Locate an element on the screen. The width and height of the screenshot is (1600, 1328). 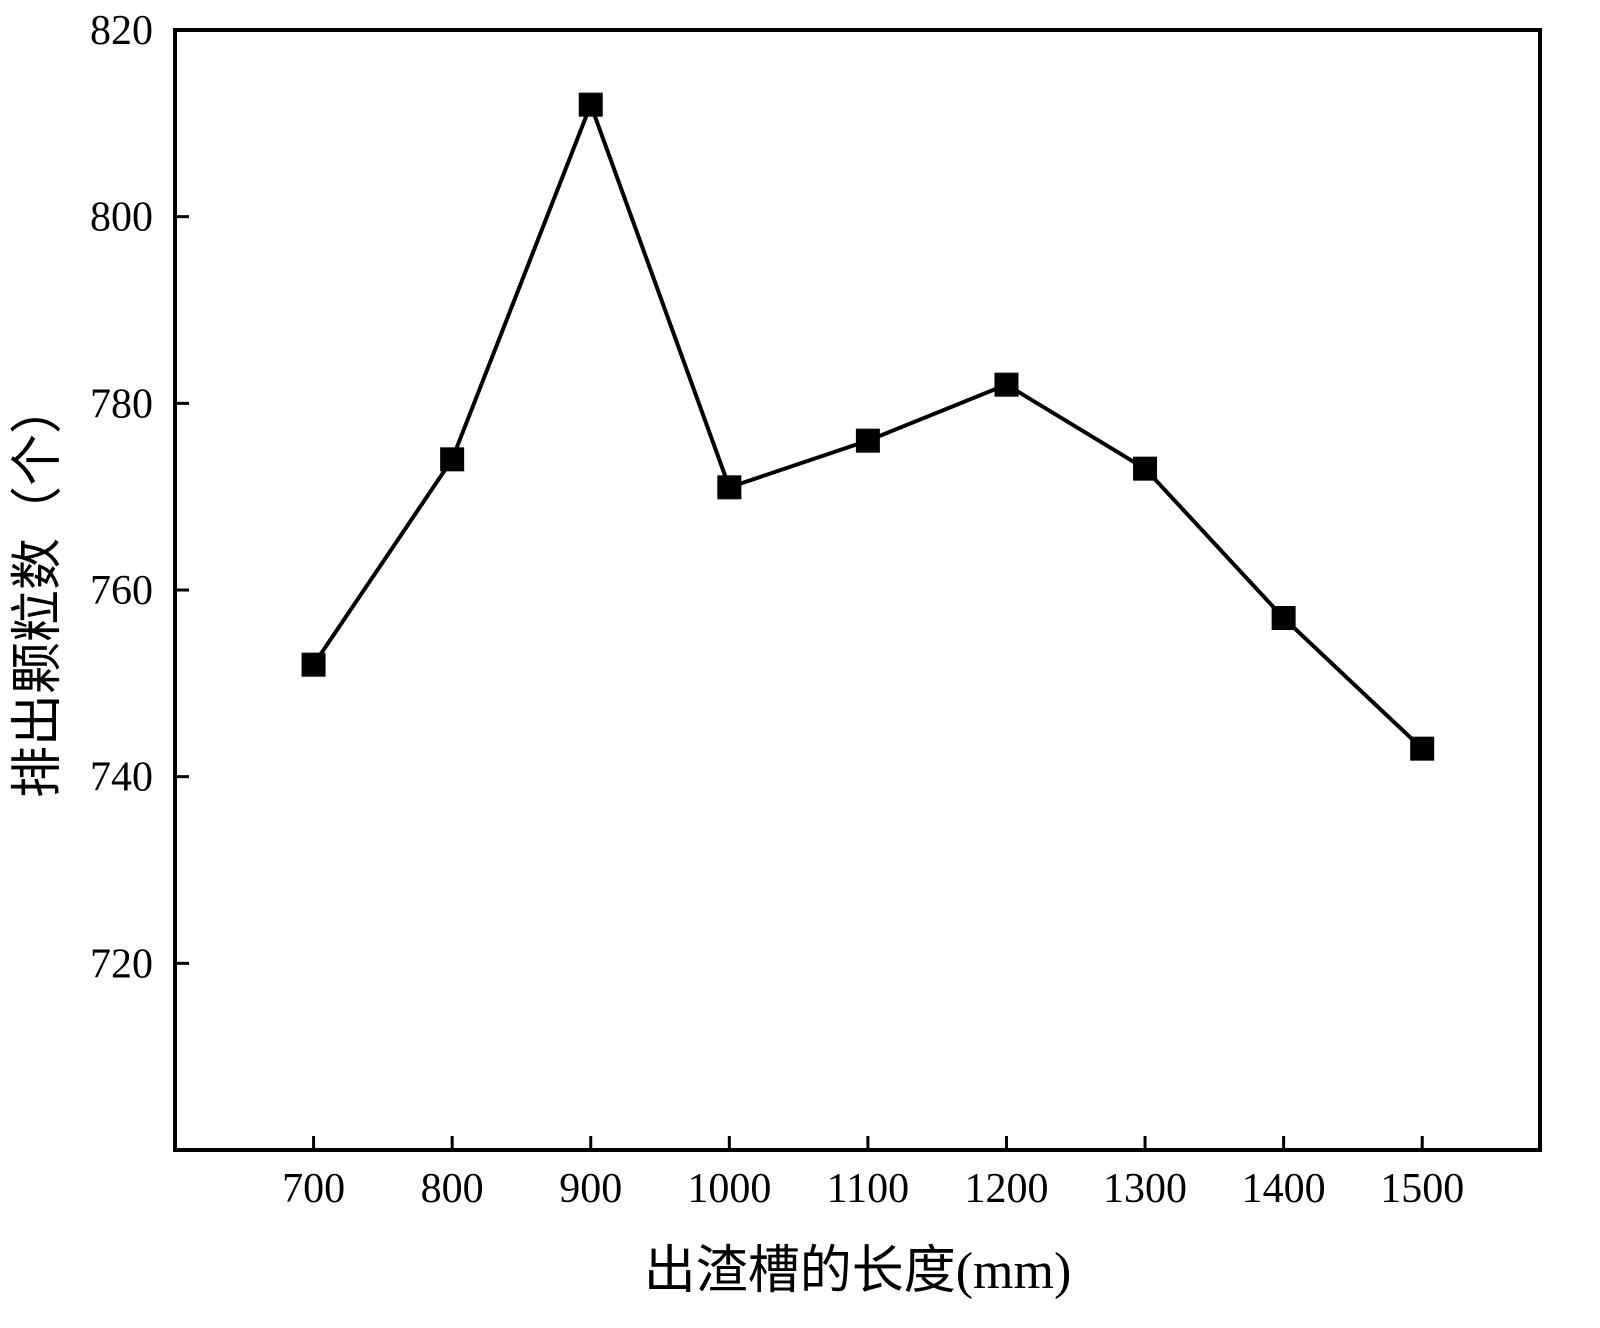
x-tick-label: 1100 is located at coordinates (868, 1189).